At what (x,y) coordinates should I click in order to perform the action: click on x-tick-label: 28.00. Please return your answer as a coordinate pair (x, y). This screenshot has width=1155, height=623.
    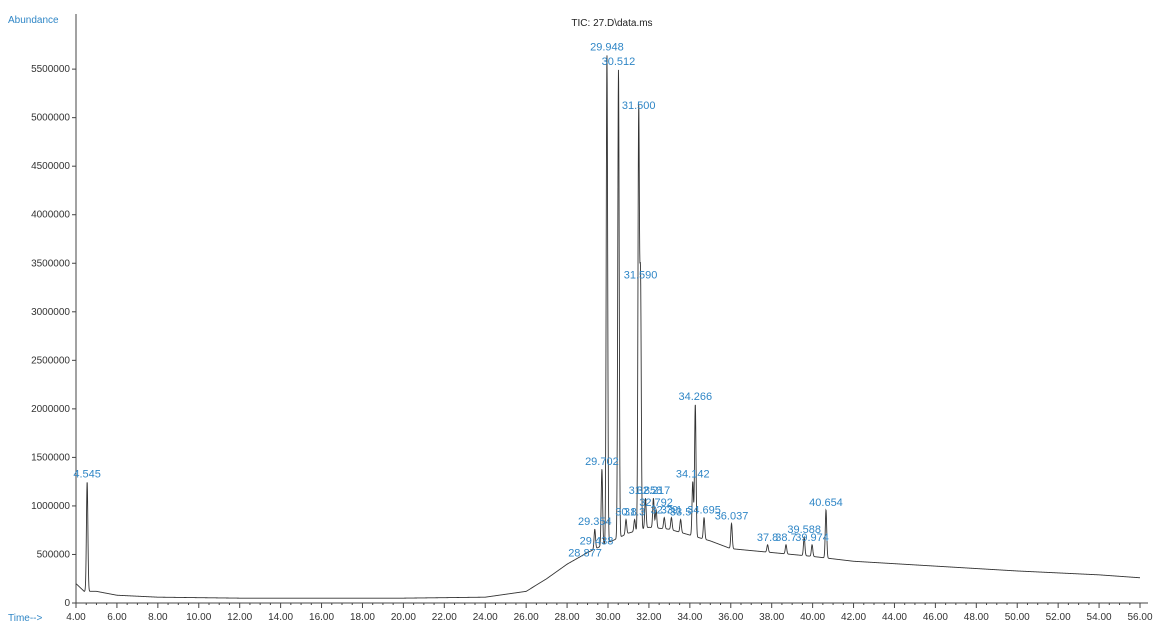
    Looking at the image, I should click on (567, 617).